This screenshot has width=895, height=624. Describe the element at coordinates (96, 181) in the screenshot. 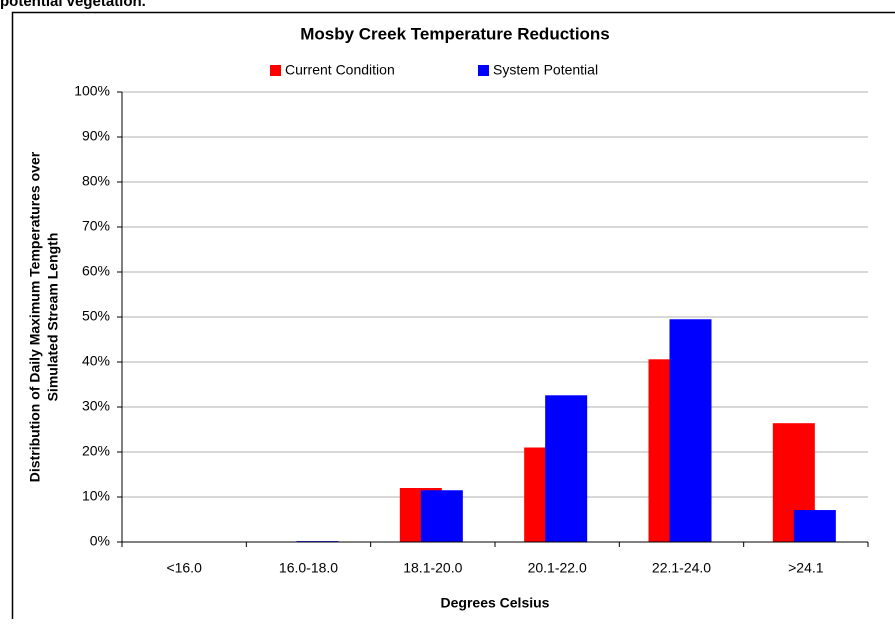

I see `y-tick-label: 80%` at that location.